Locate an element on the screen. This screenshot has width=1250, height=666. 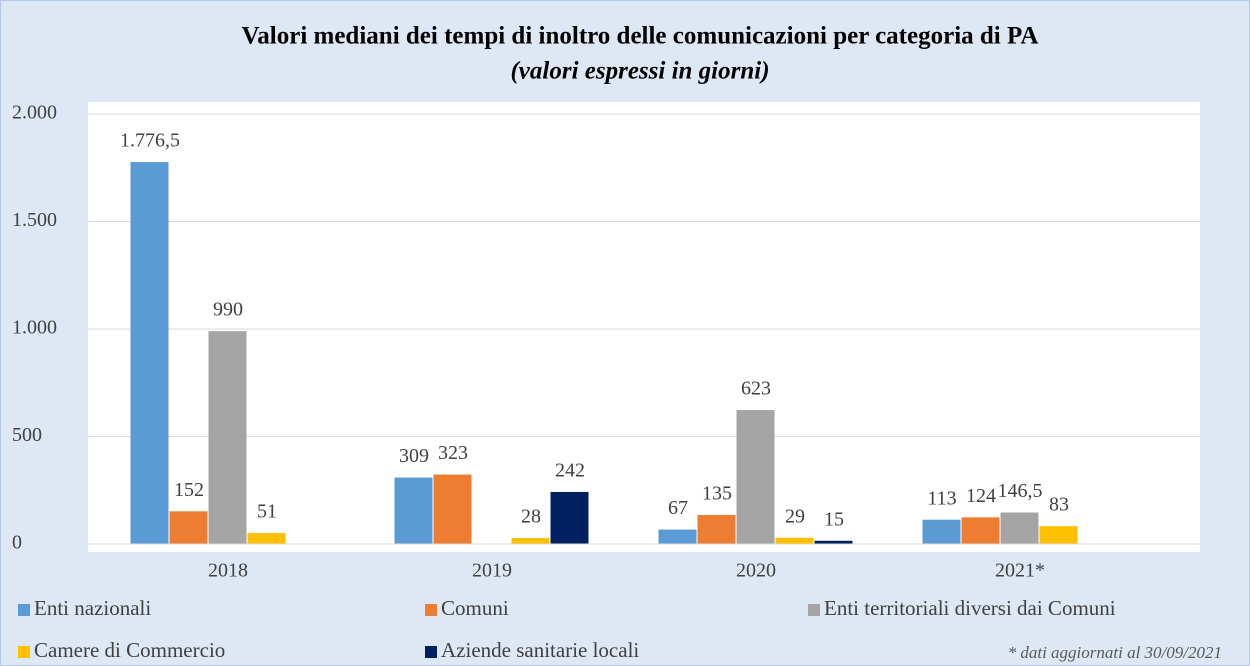
y-tick-label: 1.000 is located at coordinates (34, 328).